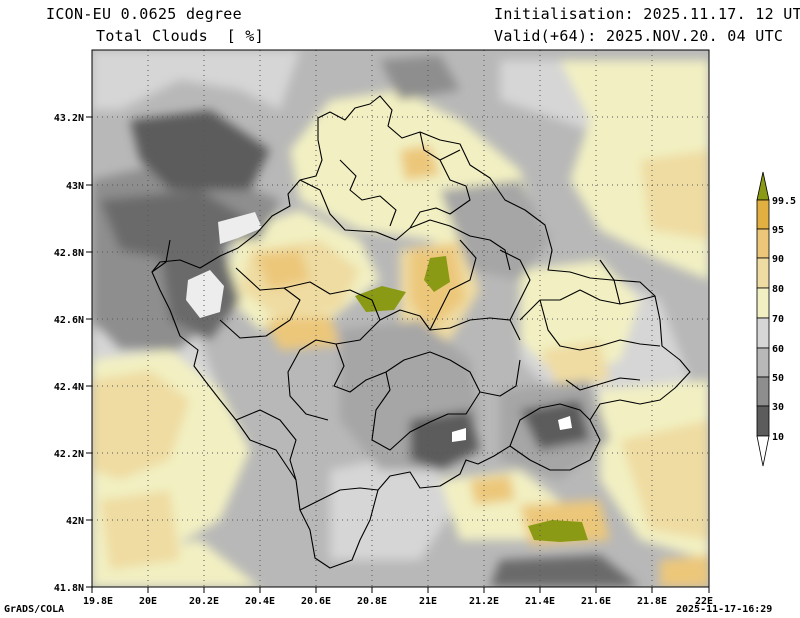 The height and width of the screenshot is (618, 800). I want to click on lon-label: 20.6E, so click(316, 601).